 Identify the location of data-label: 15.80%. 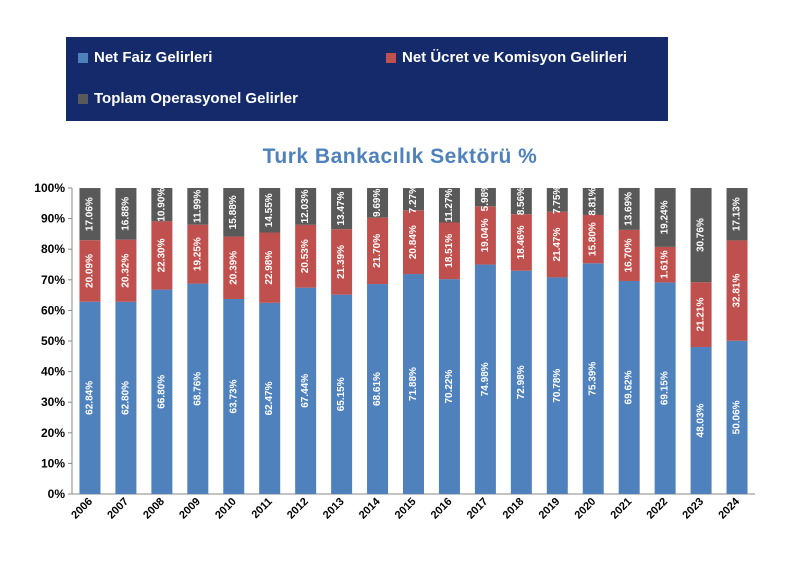
(593, 239).